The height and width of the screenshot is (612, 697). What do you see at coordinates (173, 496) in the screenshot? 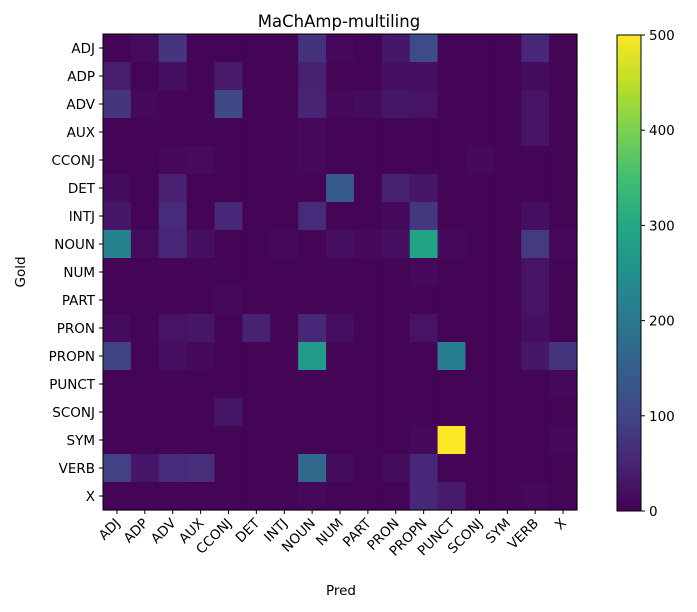
I see `heatmap-cell-x-adv` at bounding box center [173, 496].